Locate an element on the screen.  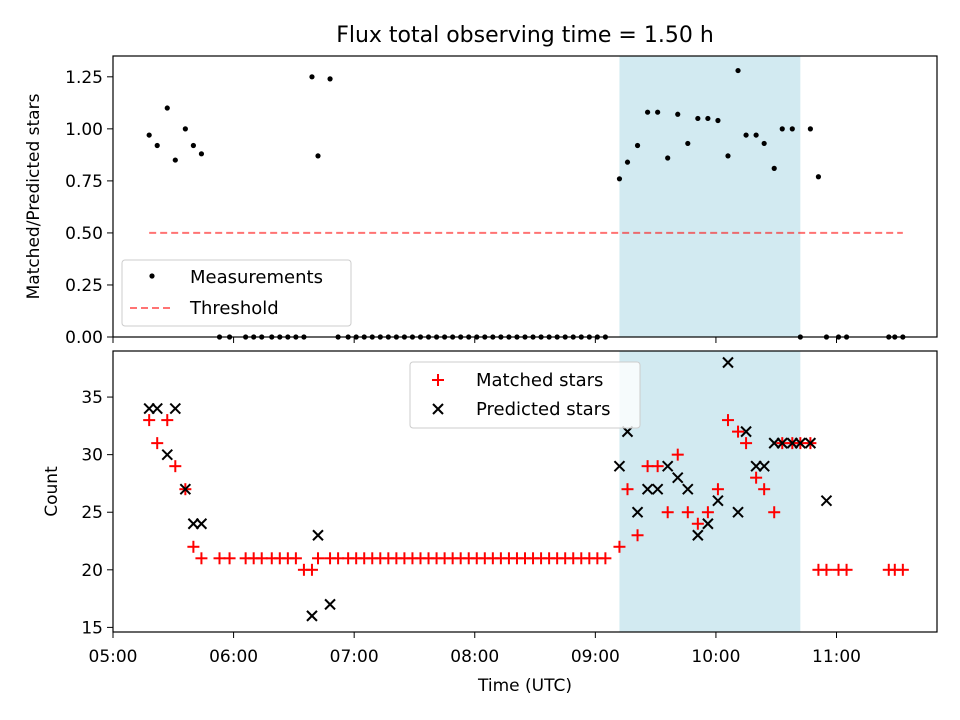
legend-matched-marker is located at coordinates (438, 380).